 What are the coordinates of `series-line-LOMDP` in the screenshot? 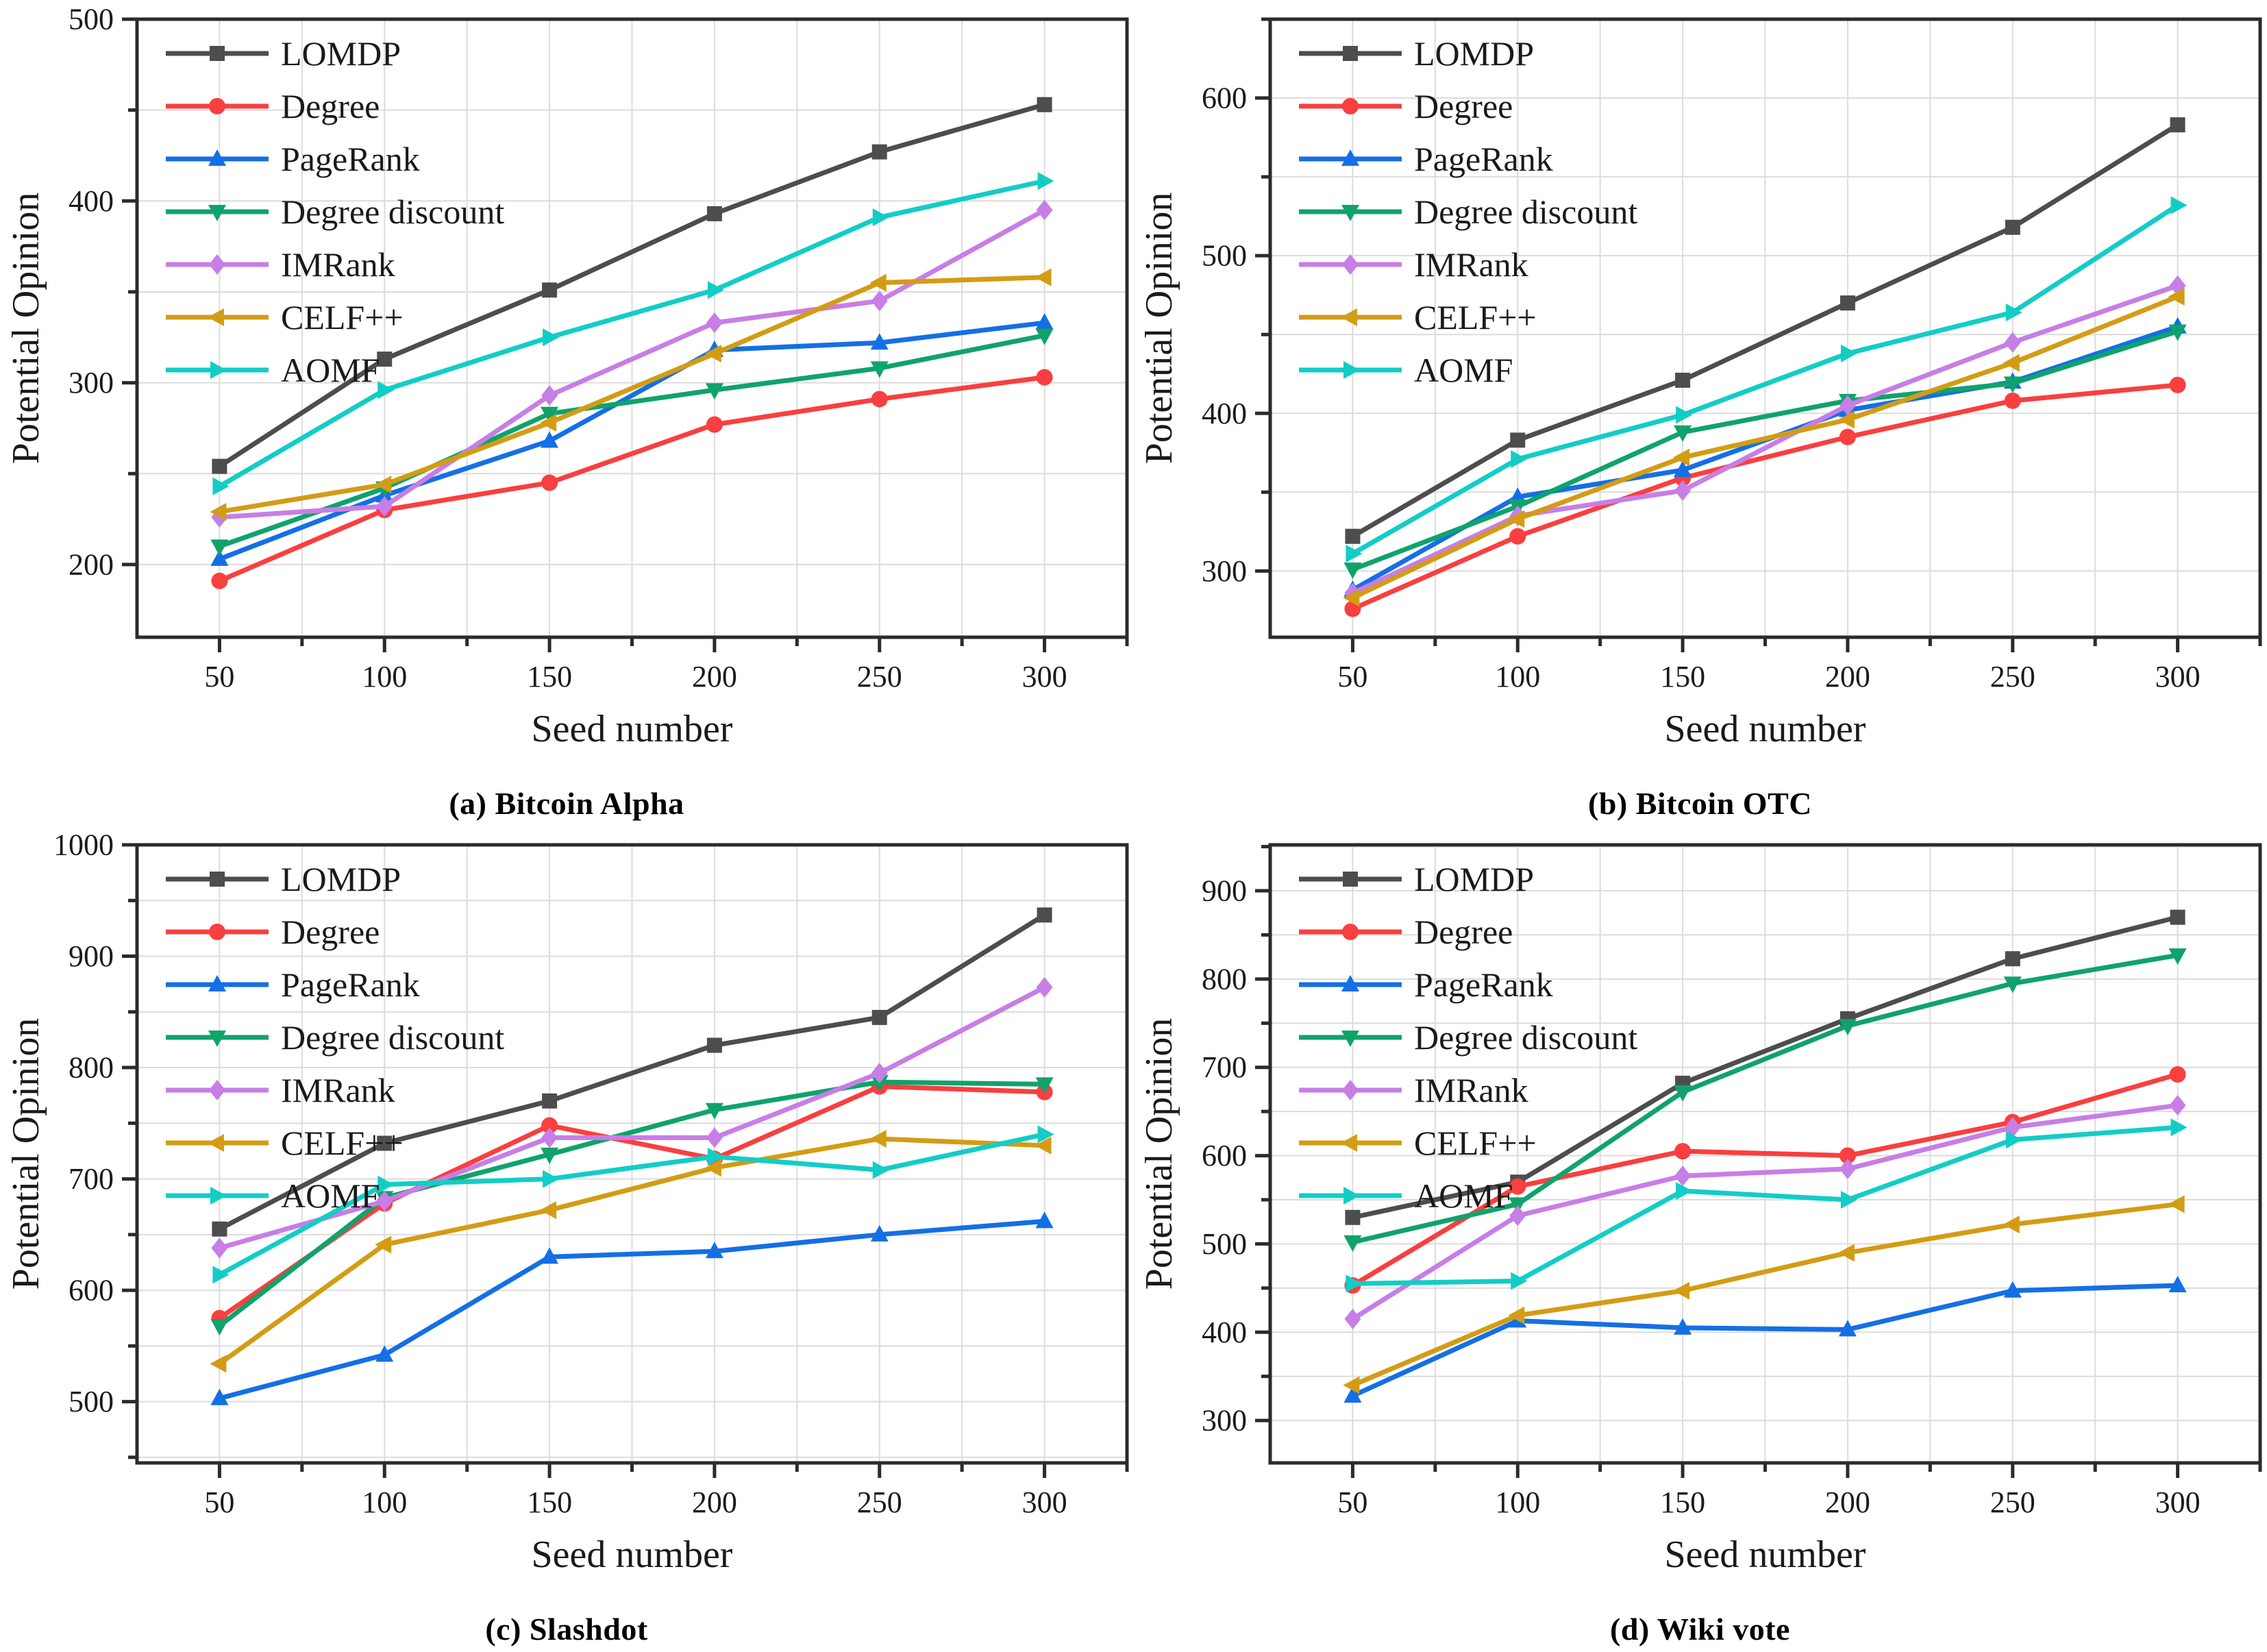 It's located at (1765, 330).